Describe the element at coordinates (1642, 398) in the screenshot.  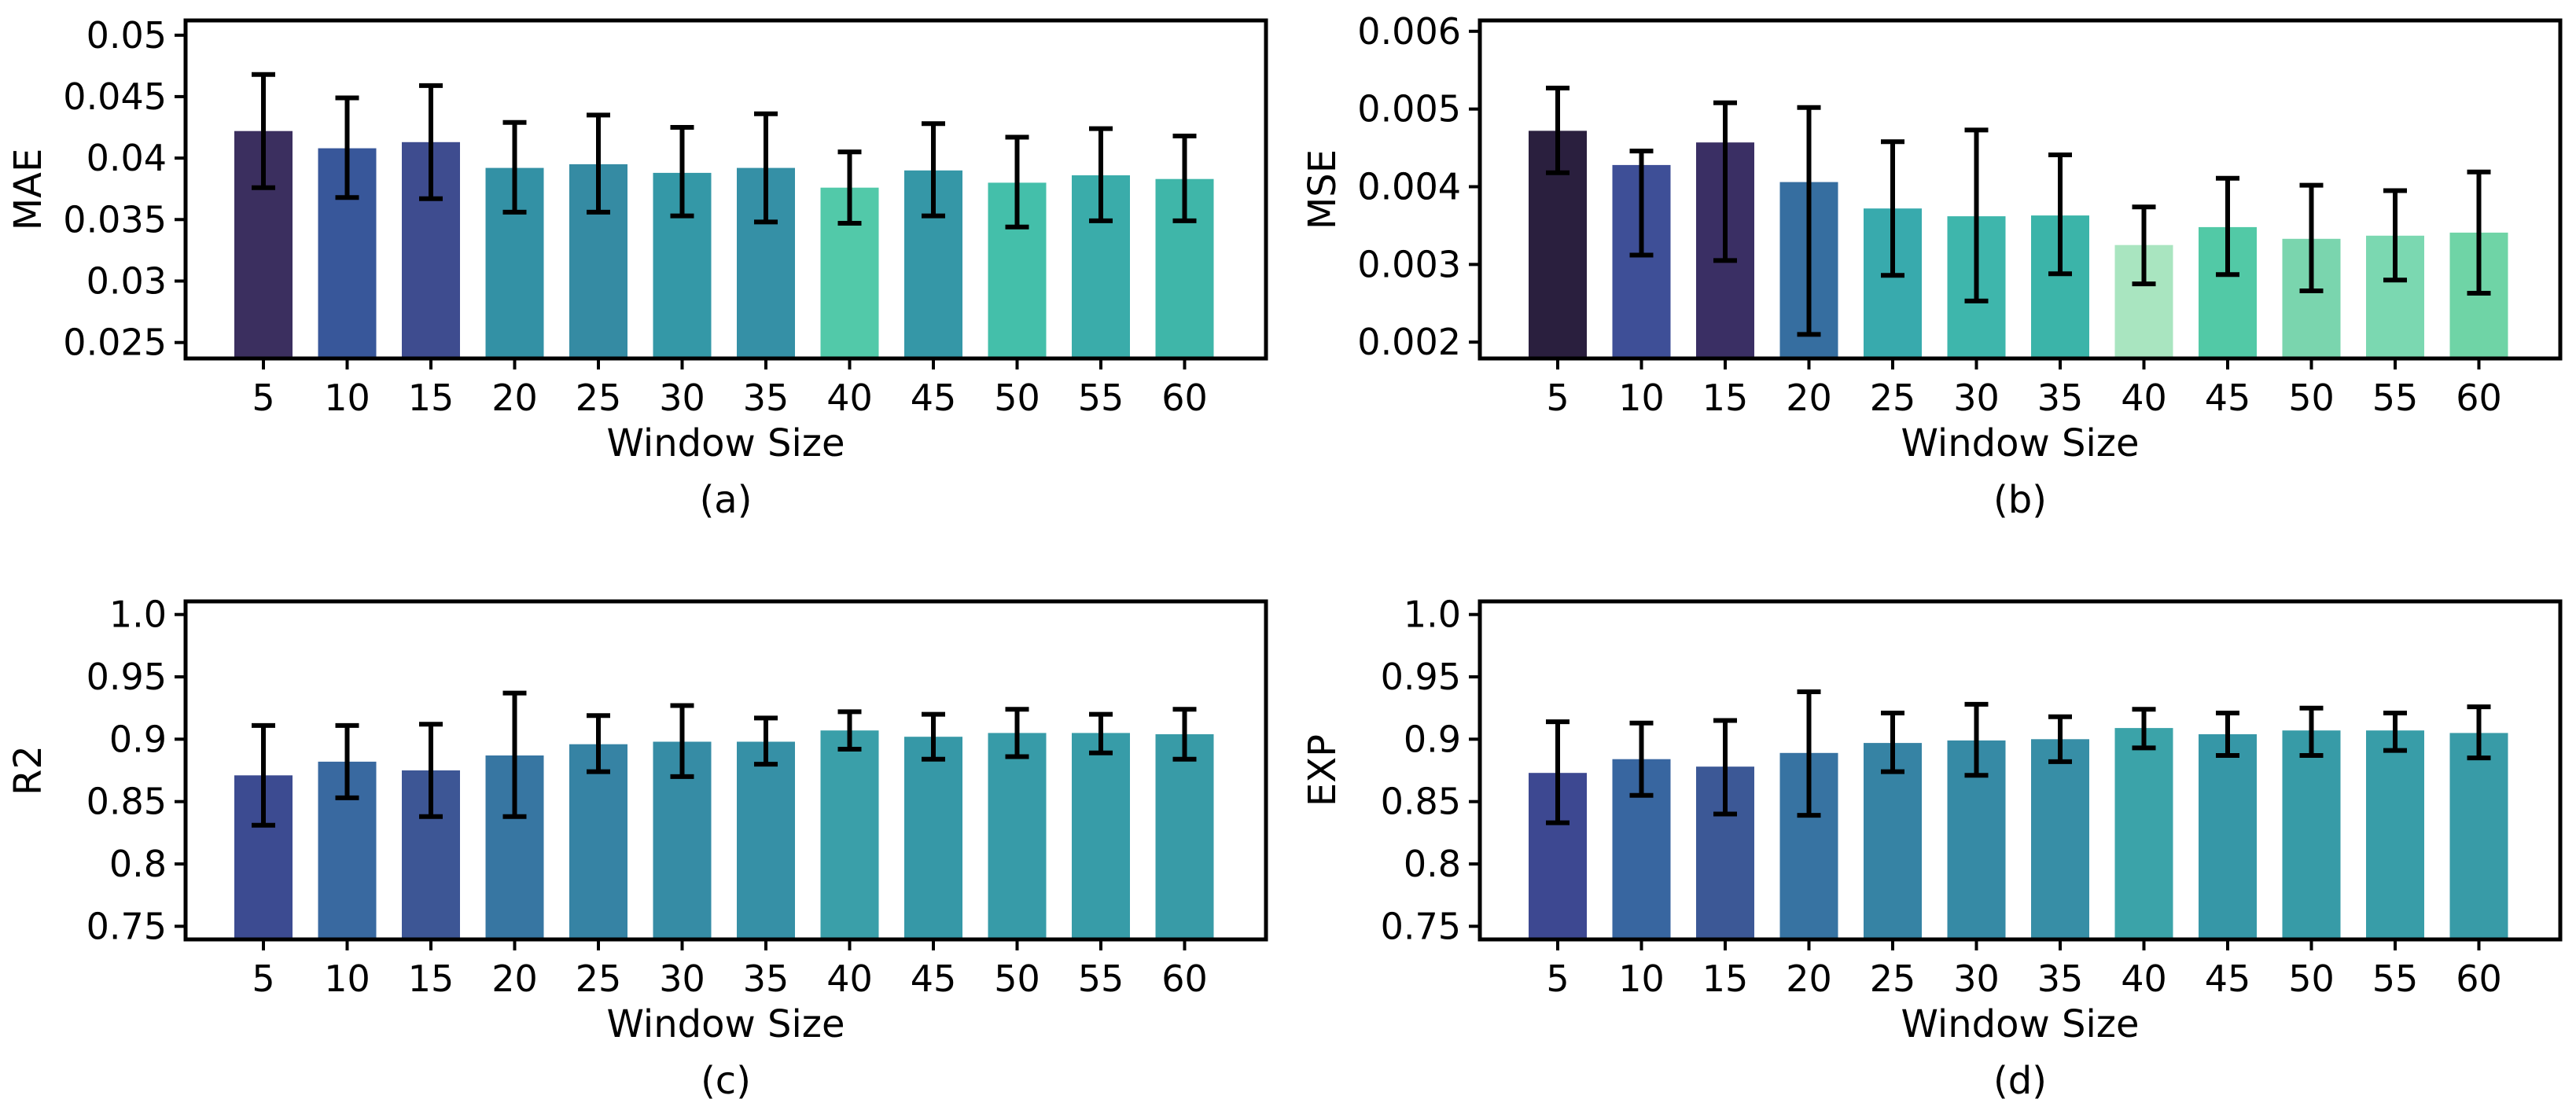
I see `x-tick-label-b-10: 10` at that location.